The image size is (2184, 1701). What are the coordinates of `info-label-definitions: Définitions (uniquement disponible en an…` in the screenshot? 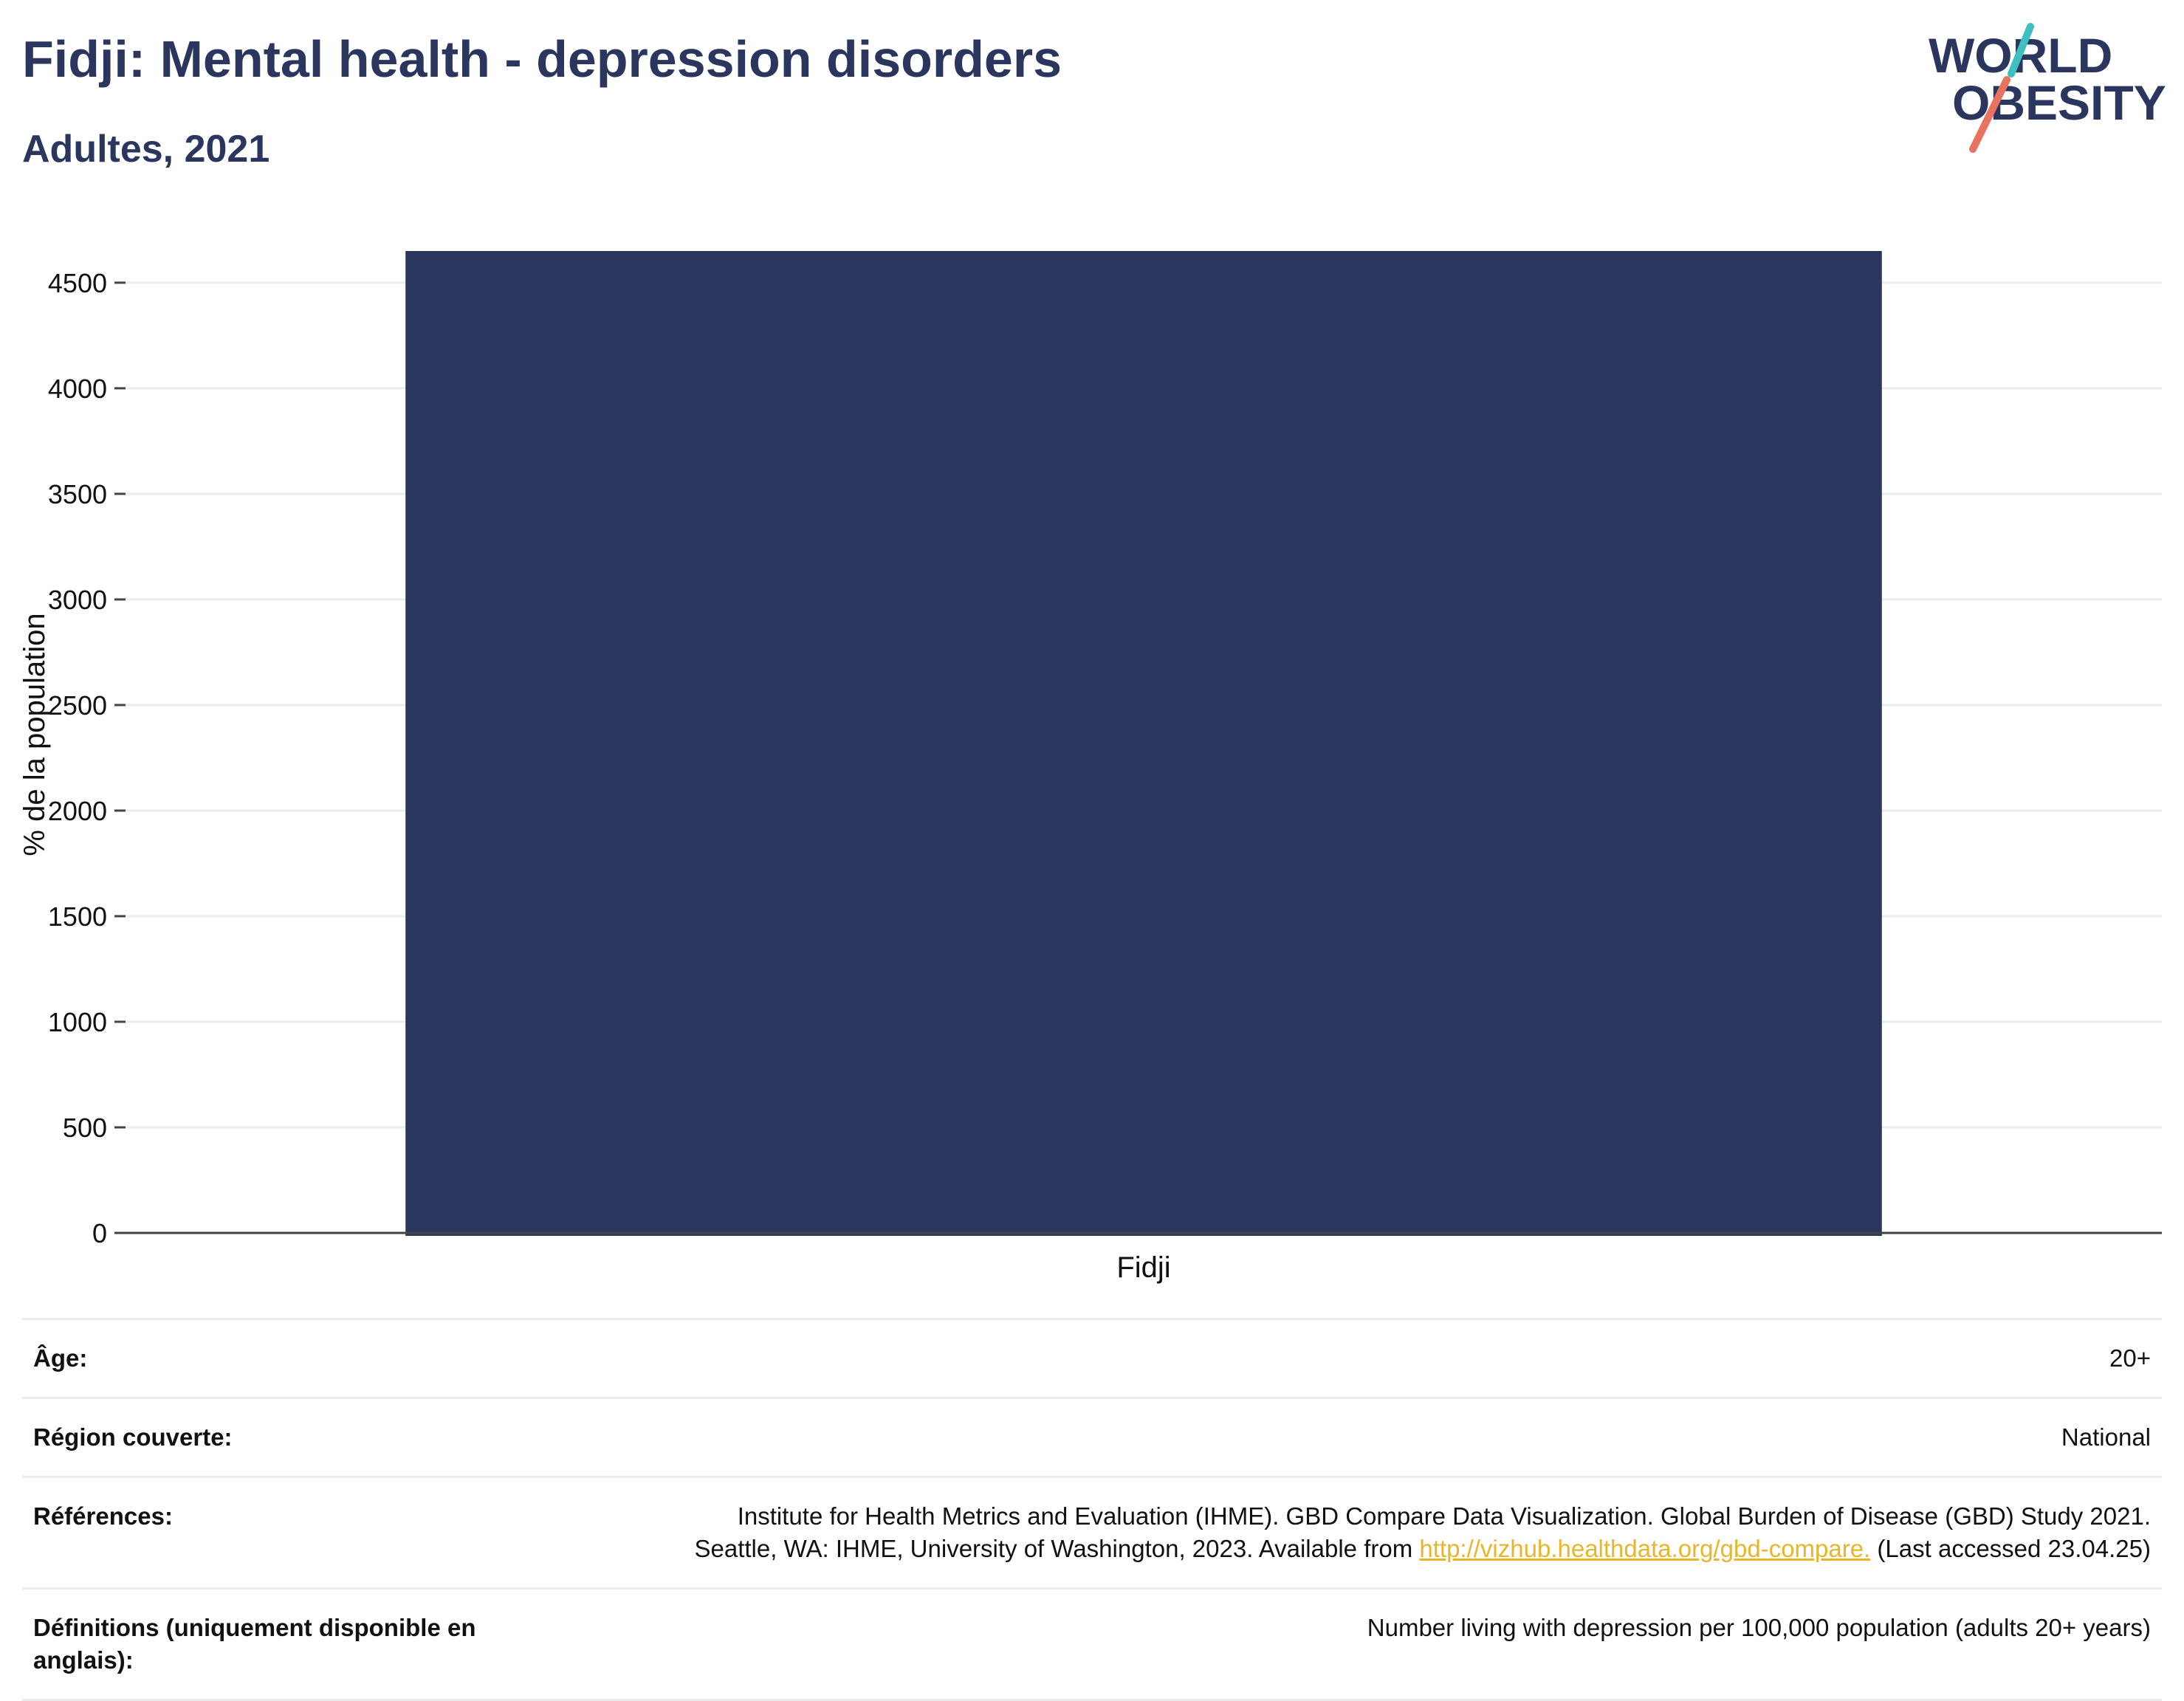 It's located at (255, 1644).